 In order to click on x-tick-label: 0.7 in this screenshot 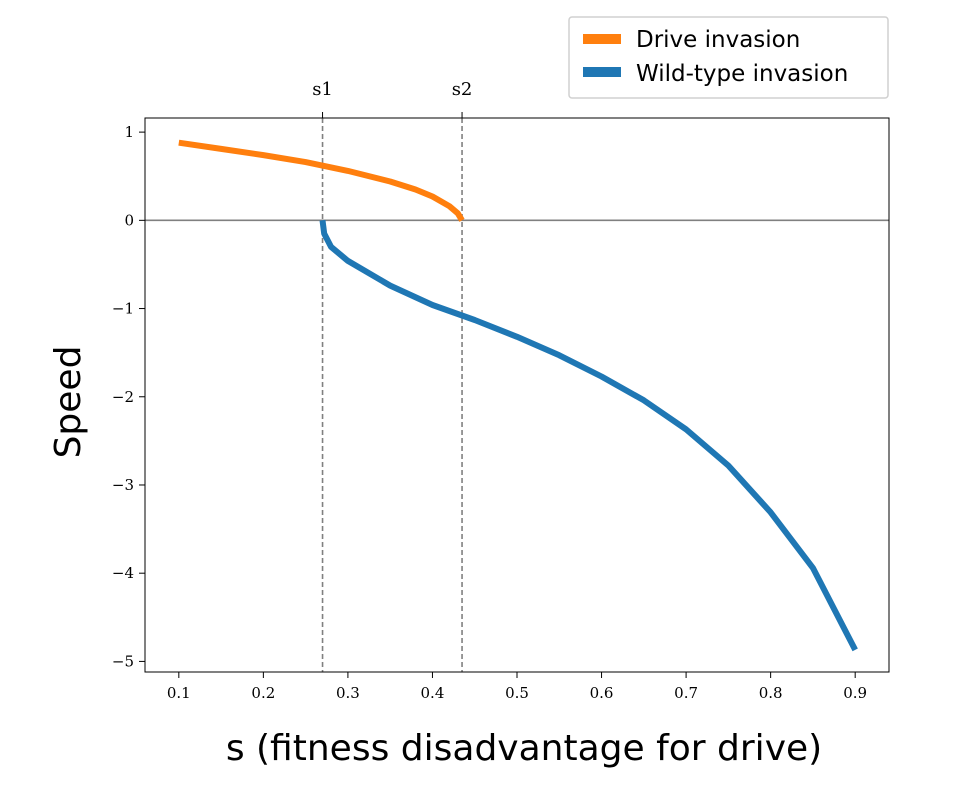, I will do `click(686, 693)`.